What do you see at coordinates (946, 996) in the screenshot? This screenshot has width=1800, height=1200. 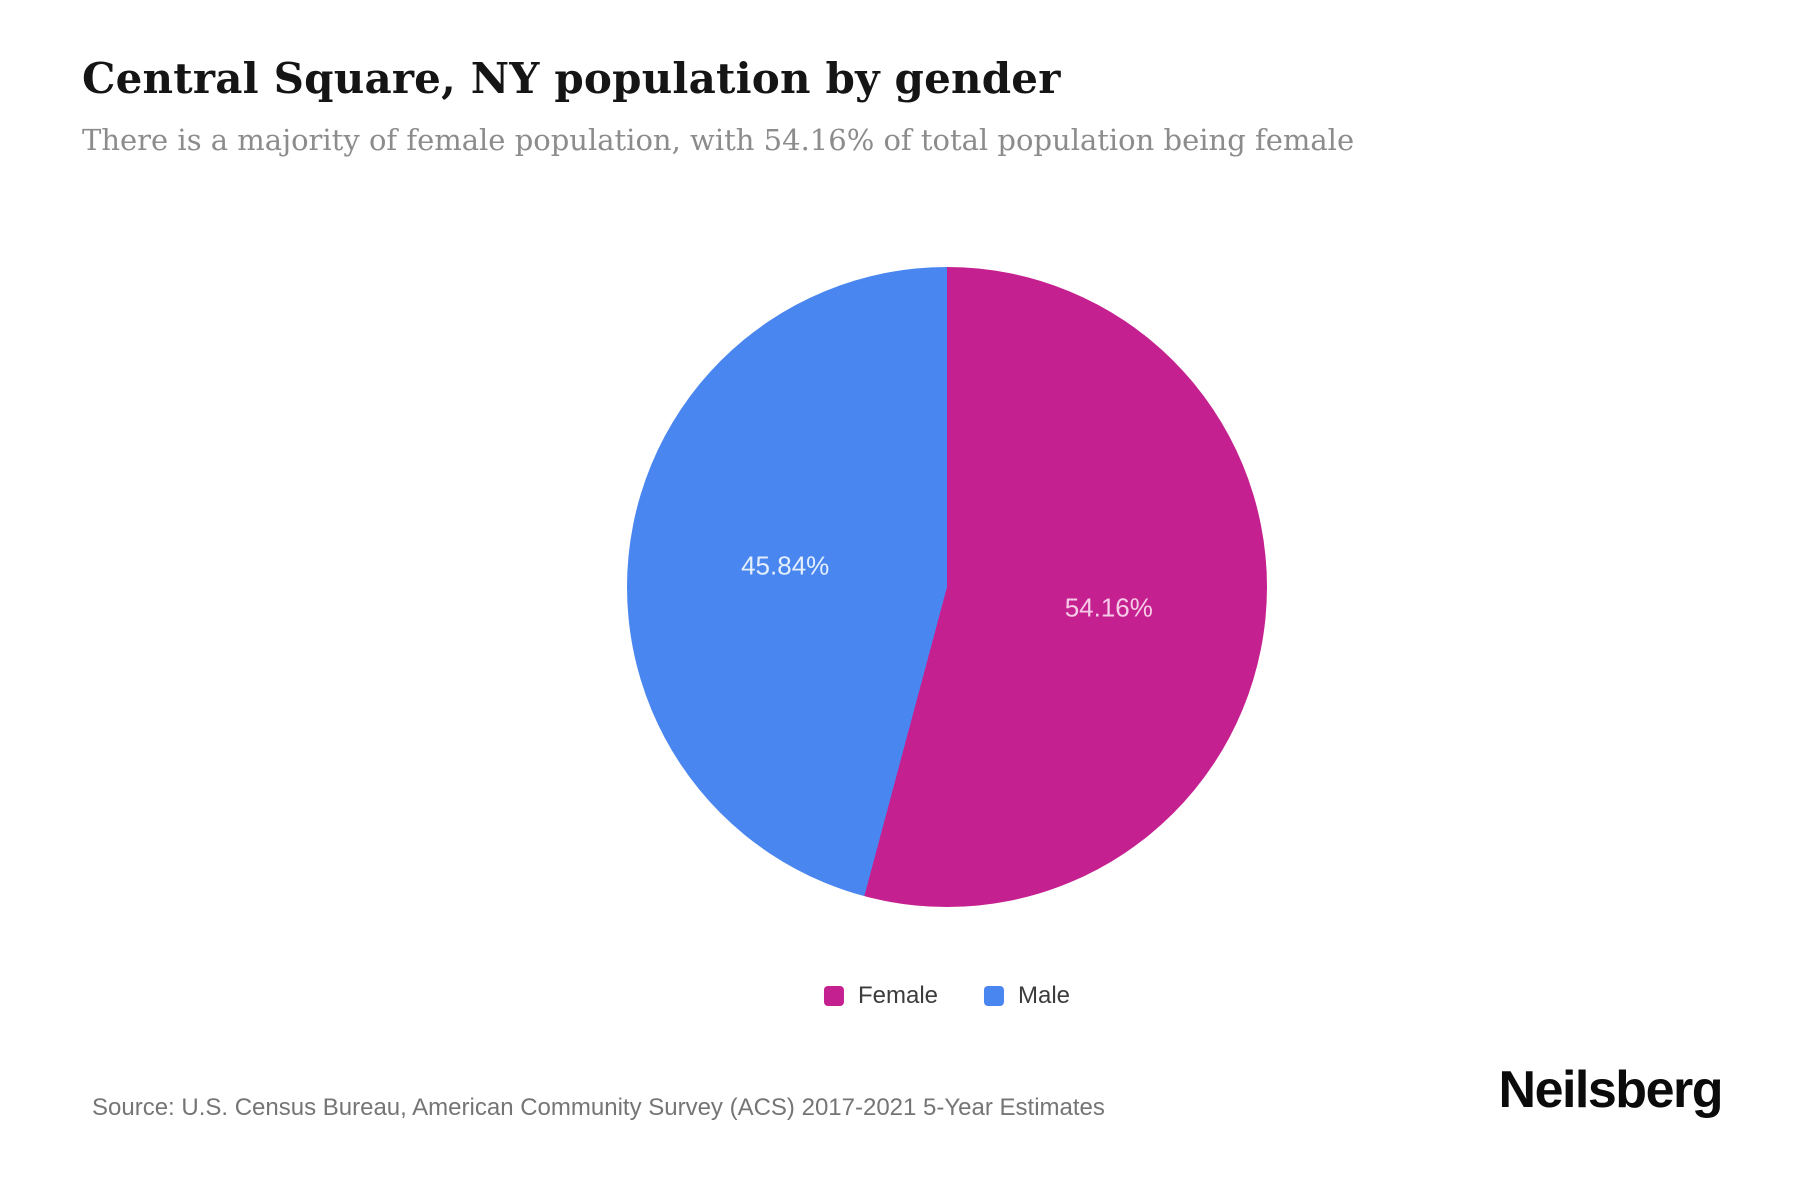 I see `legend: Female Male` at bounding box center [946, 996].